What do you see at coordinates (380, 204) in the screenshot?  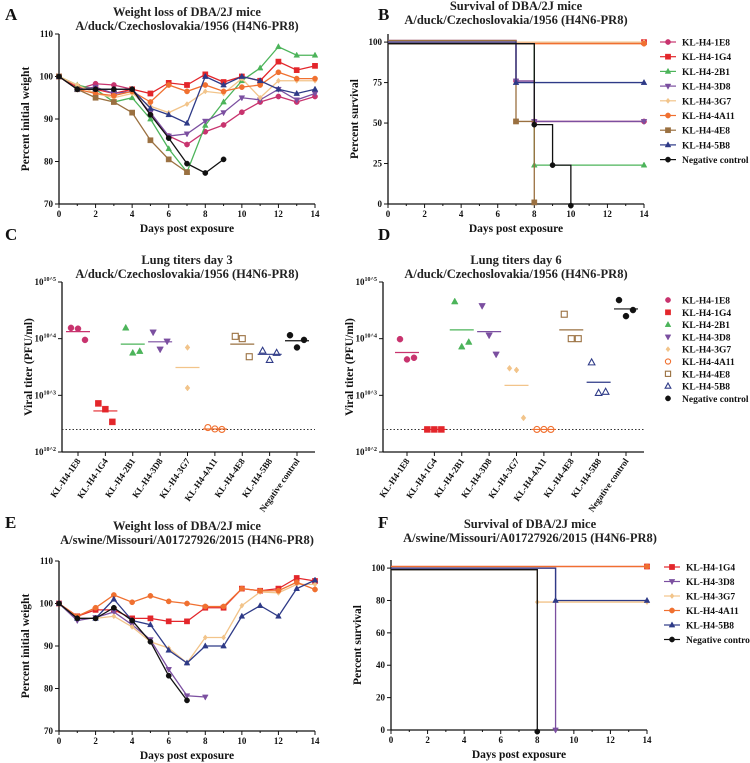 I see `y-tick-label: 0` at bounding box center [380, 204].